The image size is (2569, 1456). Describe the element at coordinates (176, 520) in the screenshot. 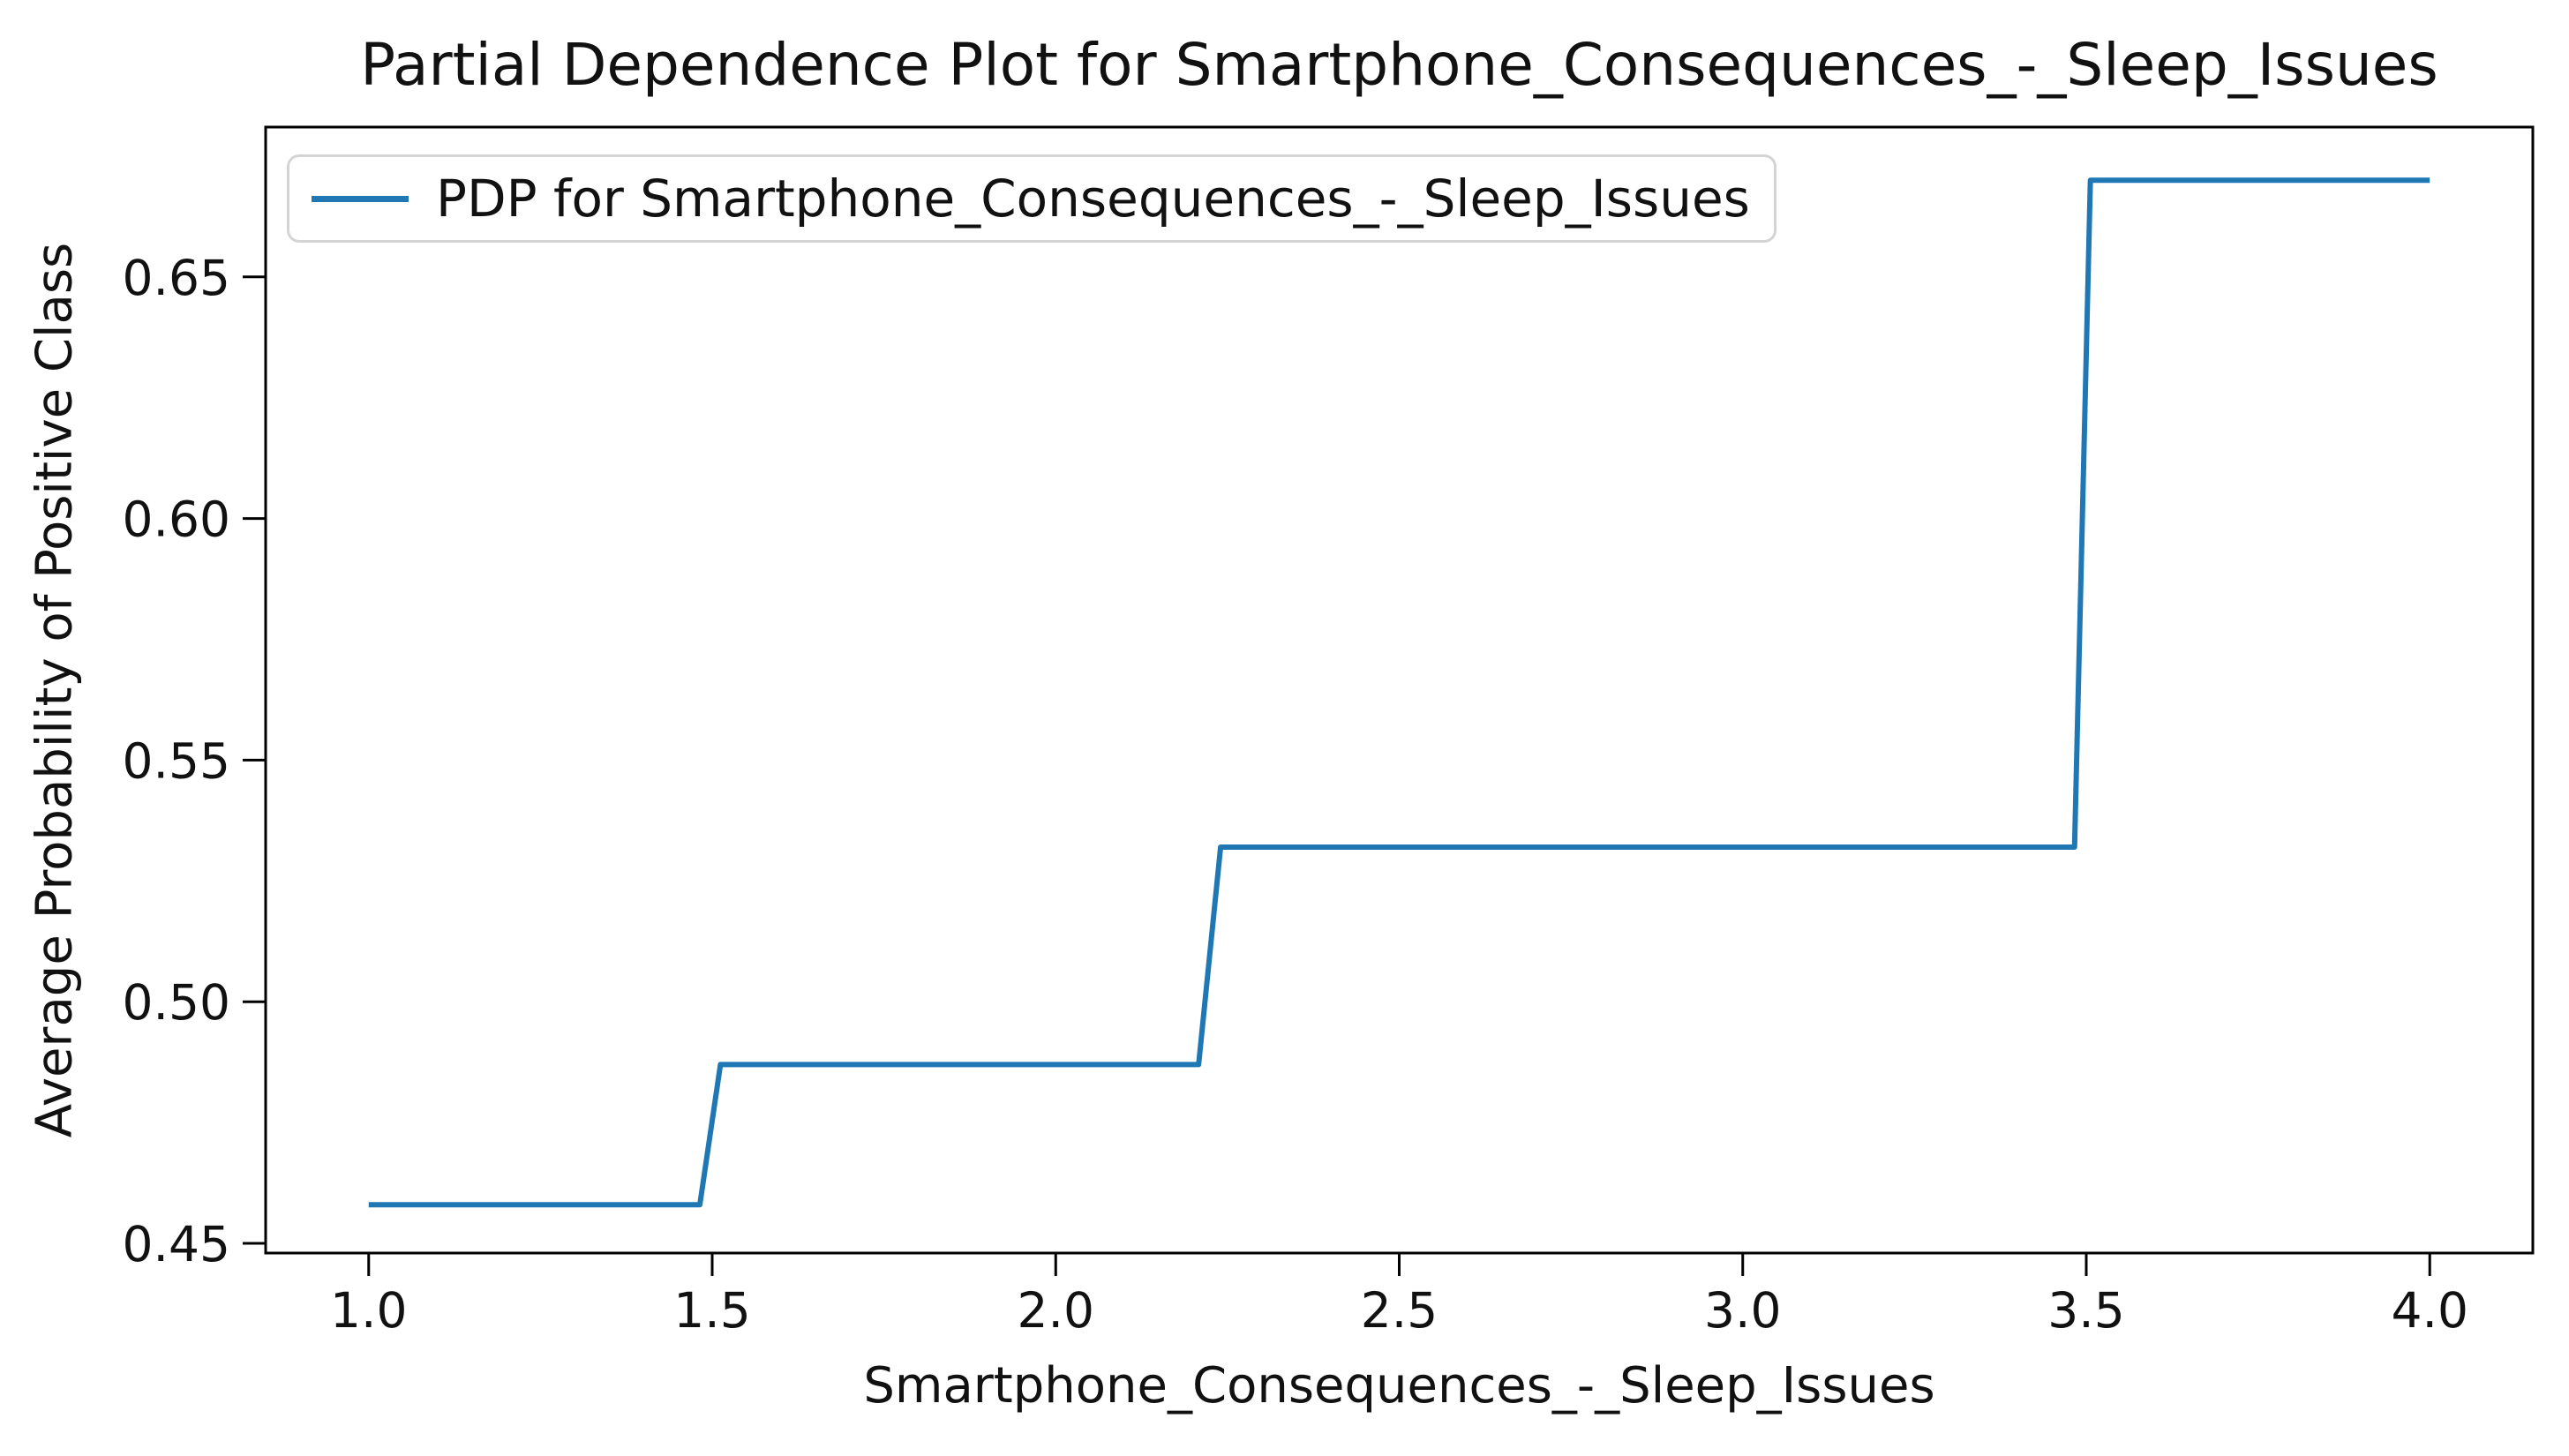

I see `y-tick-label: 0.60` at that location.